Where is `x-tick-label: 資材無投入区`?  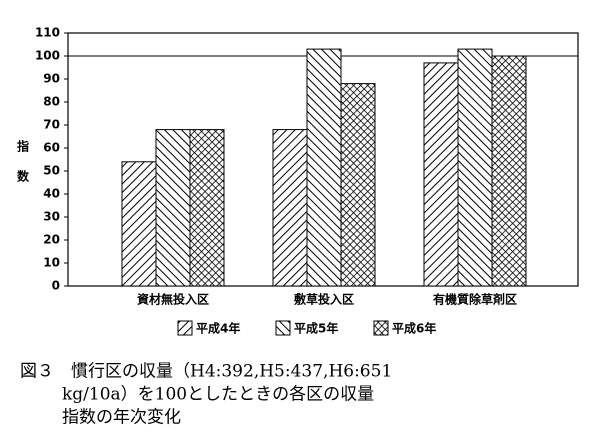 x-tick-label: 資材無投入区 is located at coordinates (173, 299).